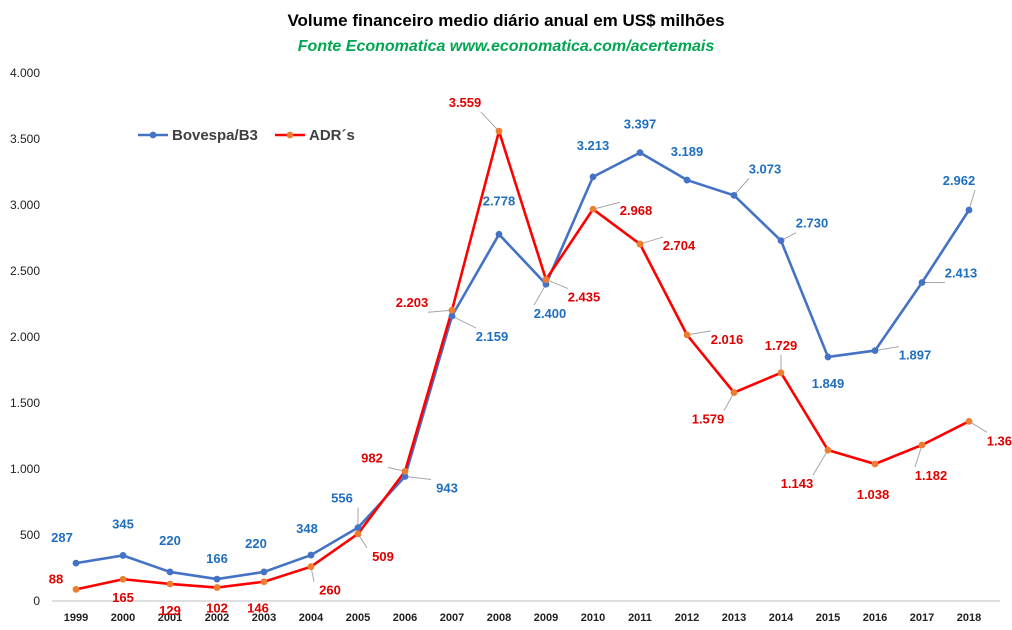  What do you see at coordinates (30, 535) in the screenshot?
I see `y-tick-label: 500` at bounding box center [30, 535].